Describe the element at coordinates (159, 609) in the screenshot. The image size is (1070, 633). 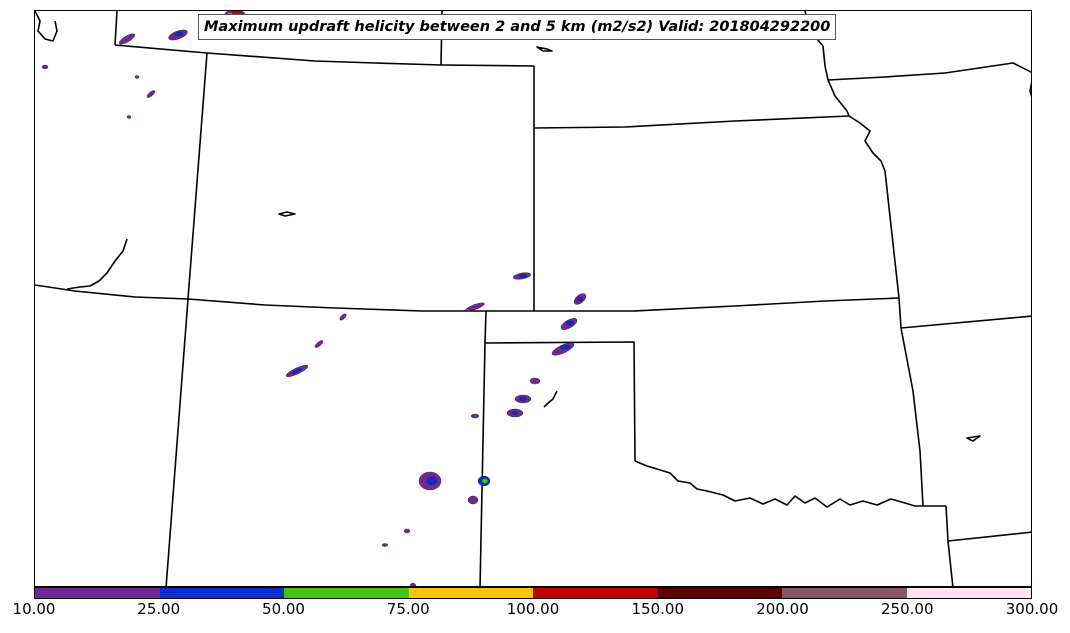
I see `colorbar-tick-label: 25.00` at that location.